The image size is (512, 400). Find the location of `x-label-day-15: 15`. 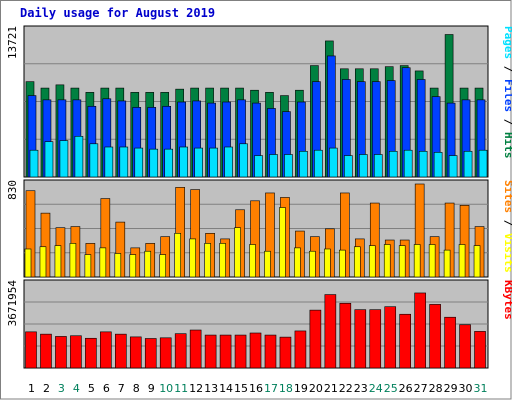

x-label-day-15: 15 is located at coordinates (241, 388).